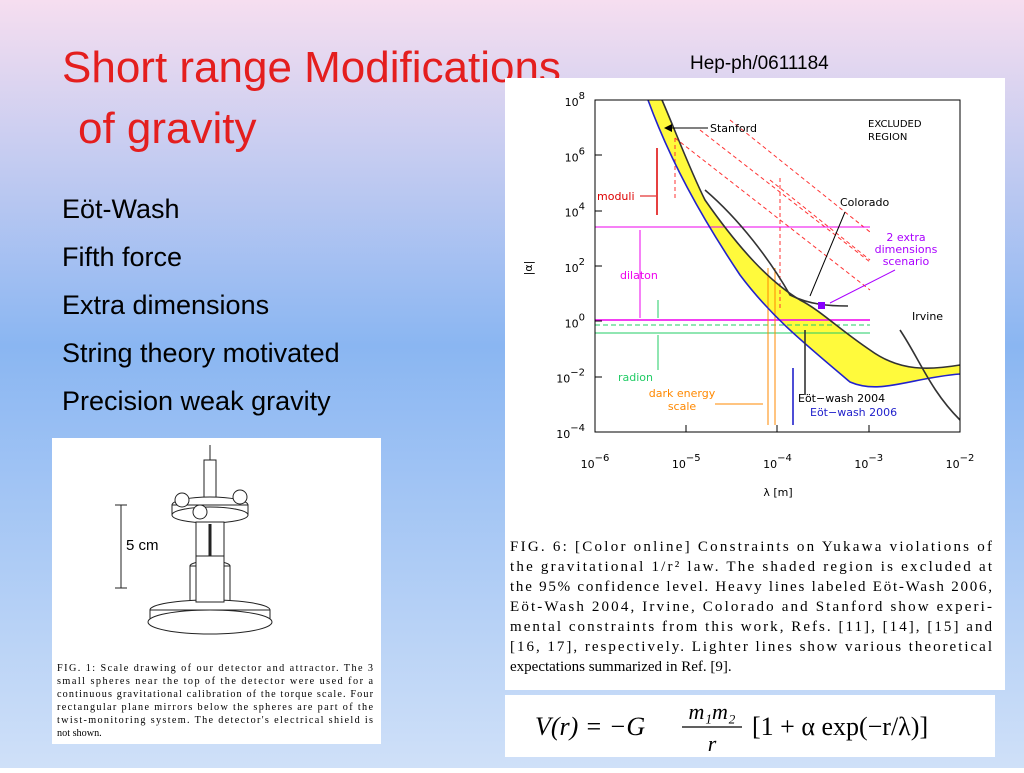 The image size is (1024, 773). I want to click on formula: V(r) = −G m₁m₂ r [1 + α exp(−r/λ)], so click(750, 726).